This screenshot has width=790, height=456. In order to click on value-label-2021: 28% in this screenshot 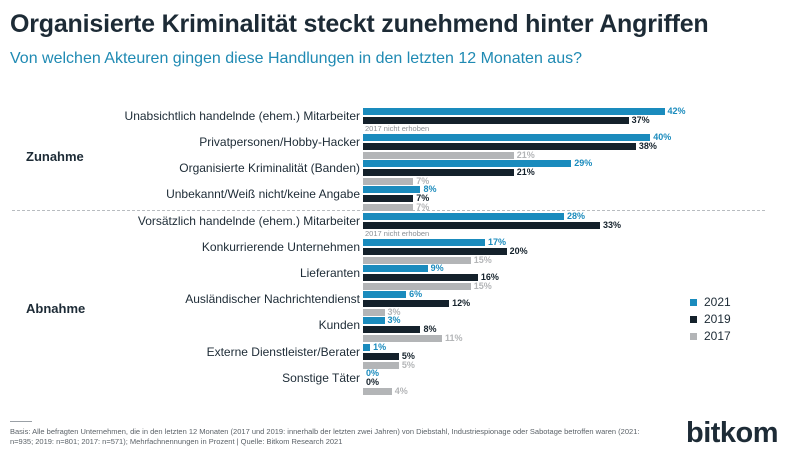, I will do `click(576, 216)`.